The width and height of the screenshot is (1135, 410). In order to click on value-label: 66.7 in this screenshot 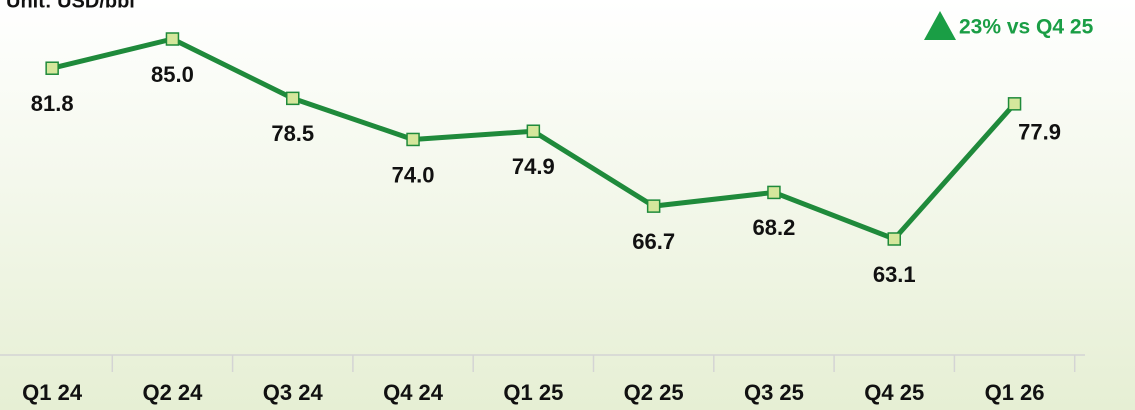, I will do `click(653, 241)`.